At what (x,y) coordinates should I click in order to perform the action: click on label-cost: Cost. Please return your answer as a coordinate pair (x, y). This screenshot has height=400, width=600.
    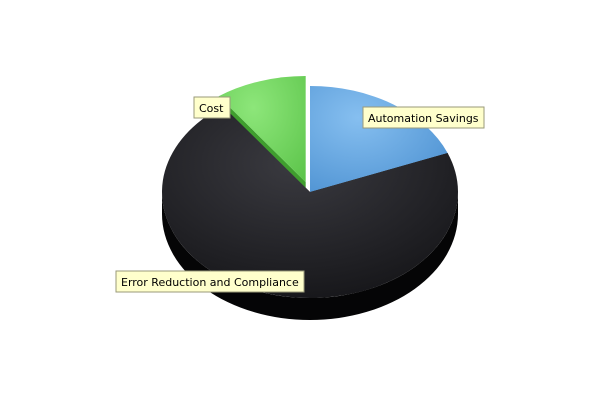
    Looking at the image, I should click on (212, 107).